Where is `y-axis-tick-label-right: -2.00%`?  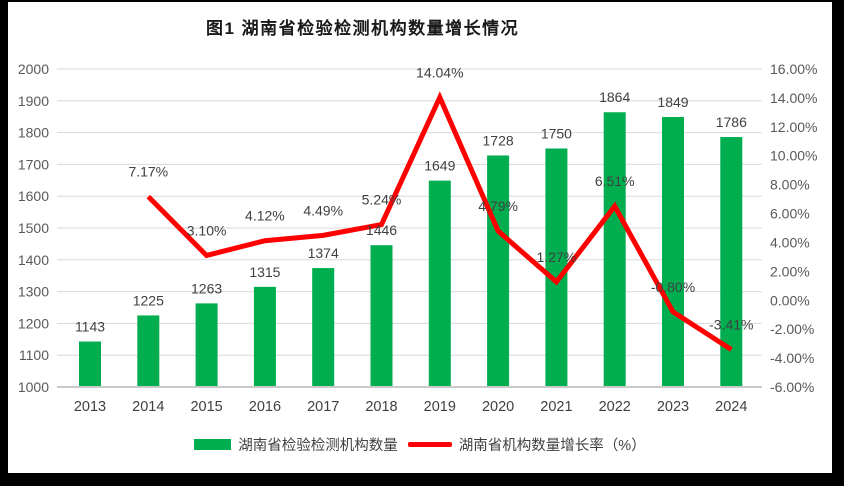 y-axis-tick-label-right: -2.00% is located at coordinates (792, 329).